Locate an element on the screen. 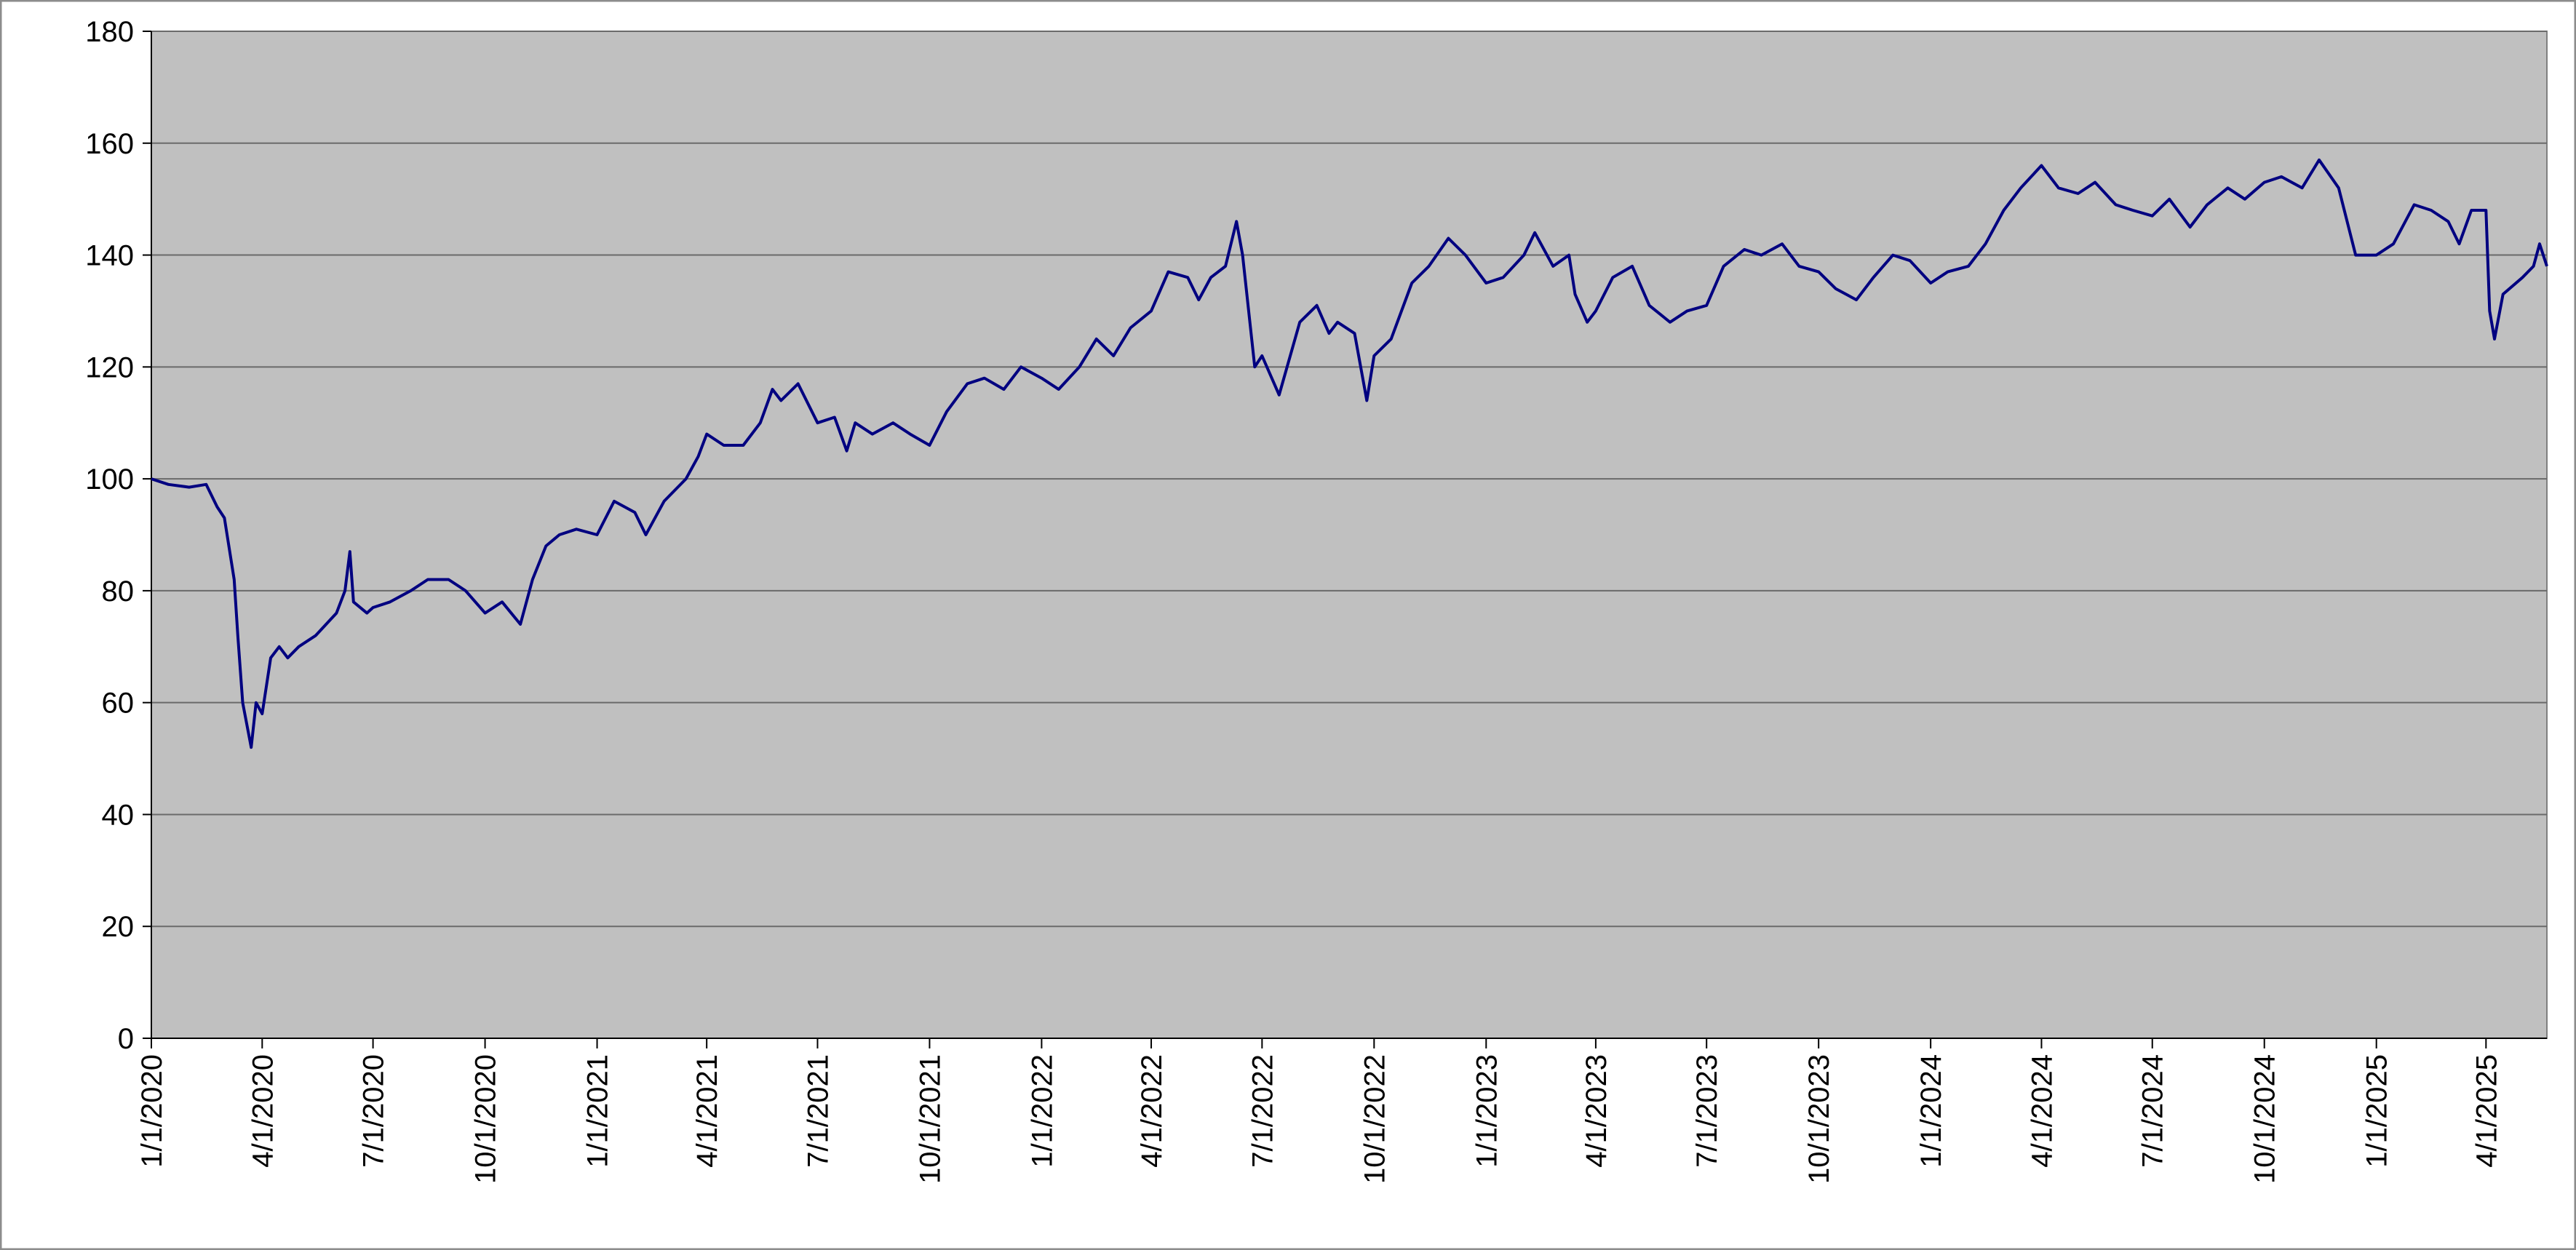 Image resolution: width=2576 pixels, height=1250 pixels. x-tick-label: 7/1/2021 is located at coordinates (818, 1111).